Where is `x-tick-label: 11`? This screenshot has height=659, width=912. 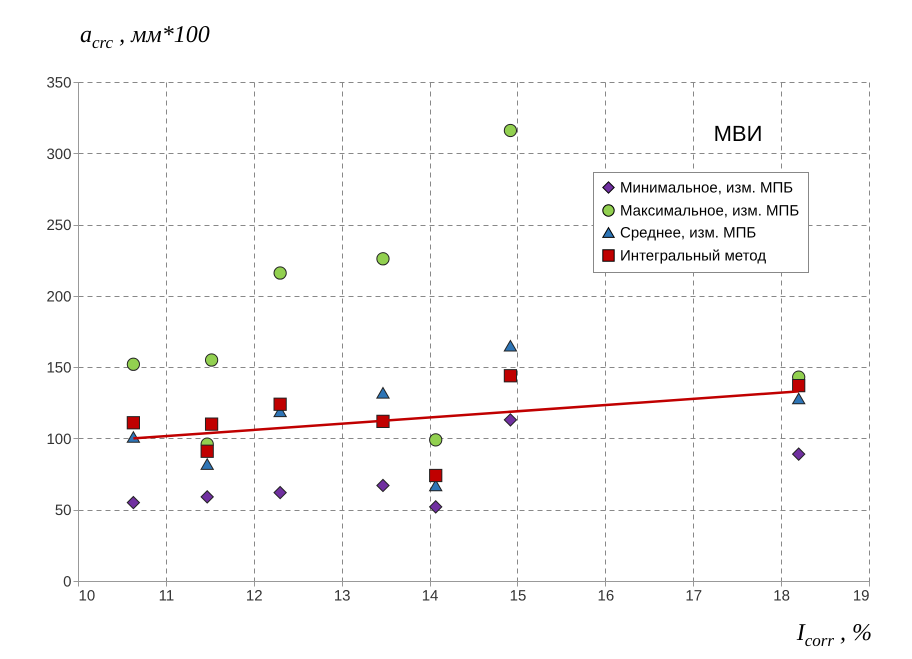
x-tick-label: 11 is located at coordinates (166, 596).